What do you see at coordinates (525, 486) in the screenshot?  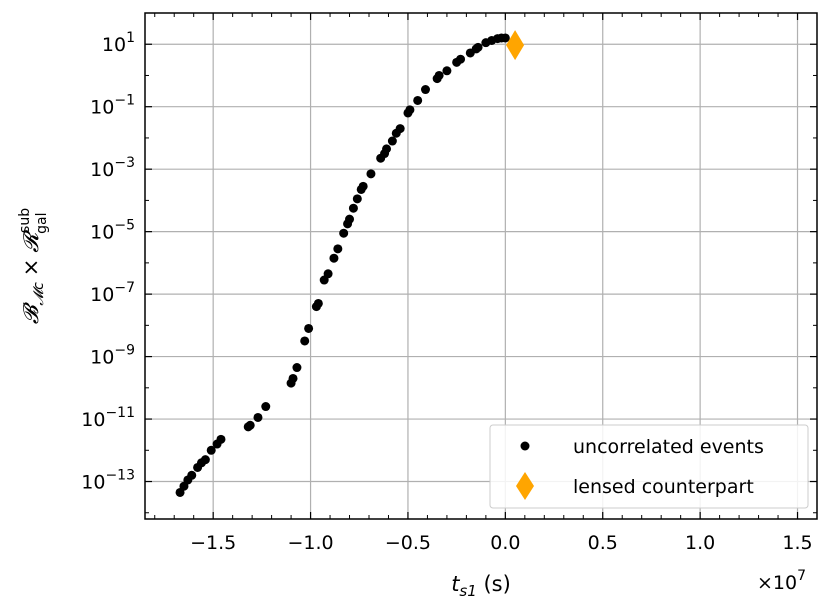 I see `legend-marker-lensed` at bounding box center [525, 486].